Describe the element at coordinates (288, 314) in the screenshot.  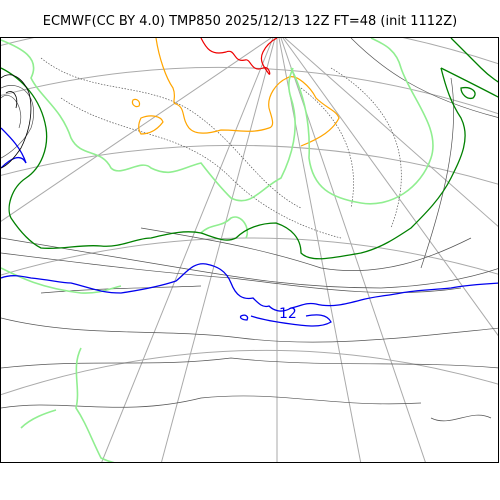
I see `contour-label-12: 12` at that location.